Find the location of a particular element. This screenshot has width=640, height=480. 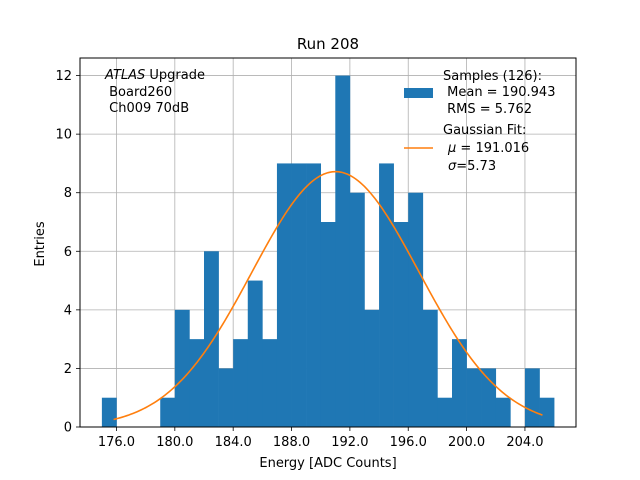

annotation-atlas: ATLAS is located at coordinates (124, 75).